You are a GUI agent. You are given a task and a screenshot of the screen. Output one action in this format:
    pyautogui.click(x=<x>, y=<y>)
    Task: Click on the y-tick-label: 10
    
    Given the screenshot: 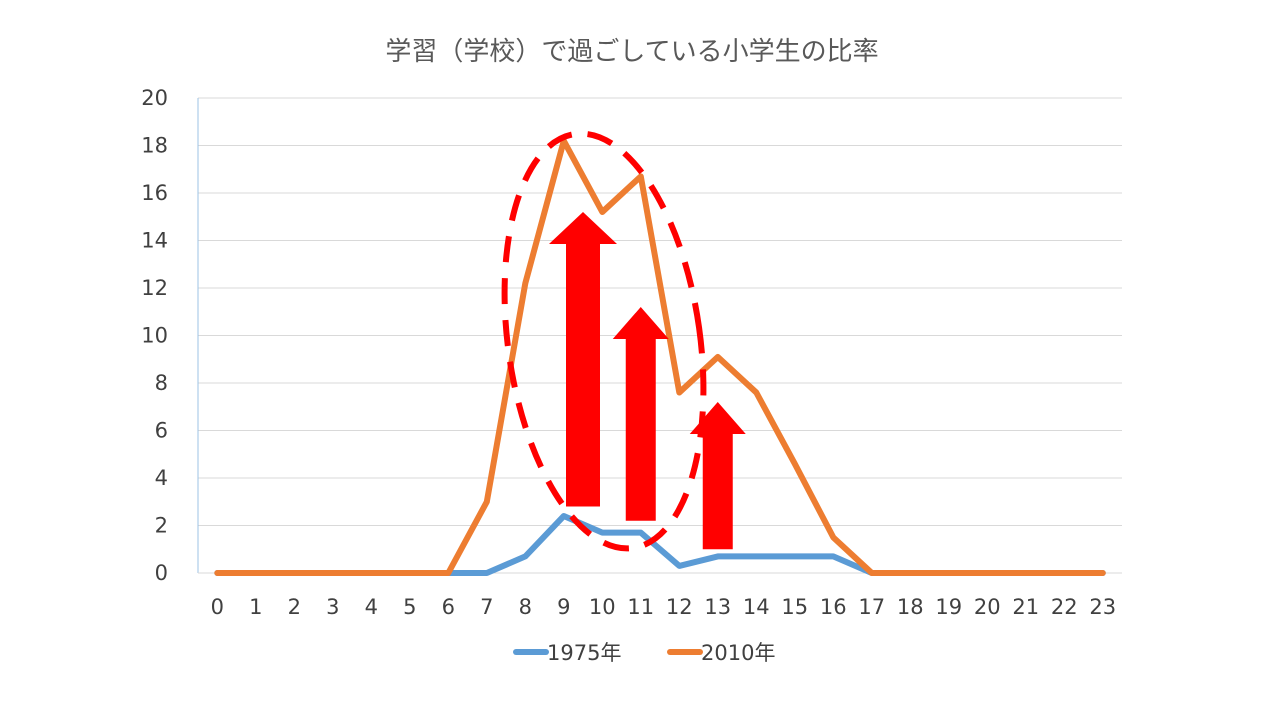 What is the action you would take?
    pyautogui.click(x=154, y=336)
    